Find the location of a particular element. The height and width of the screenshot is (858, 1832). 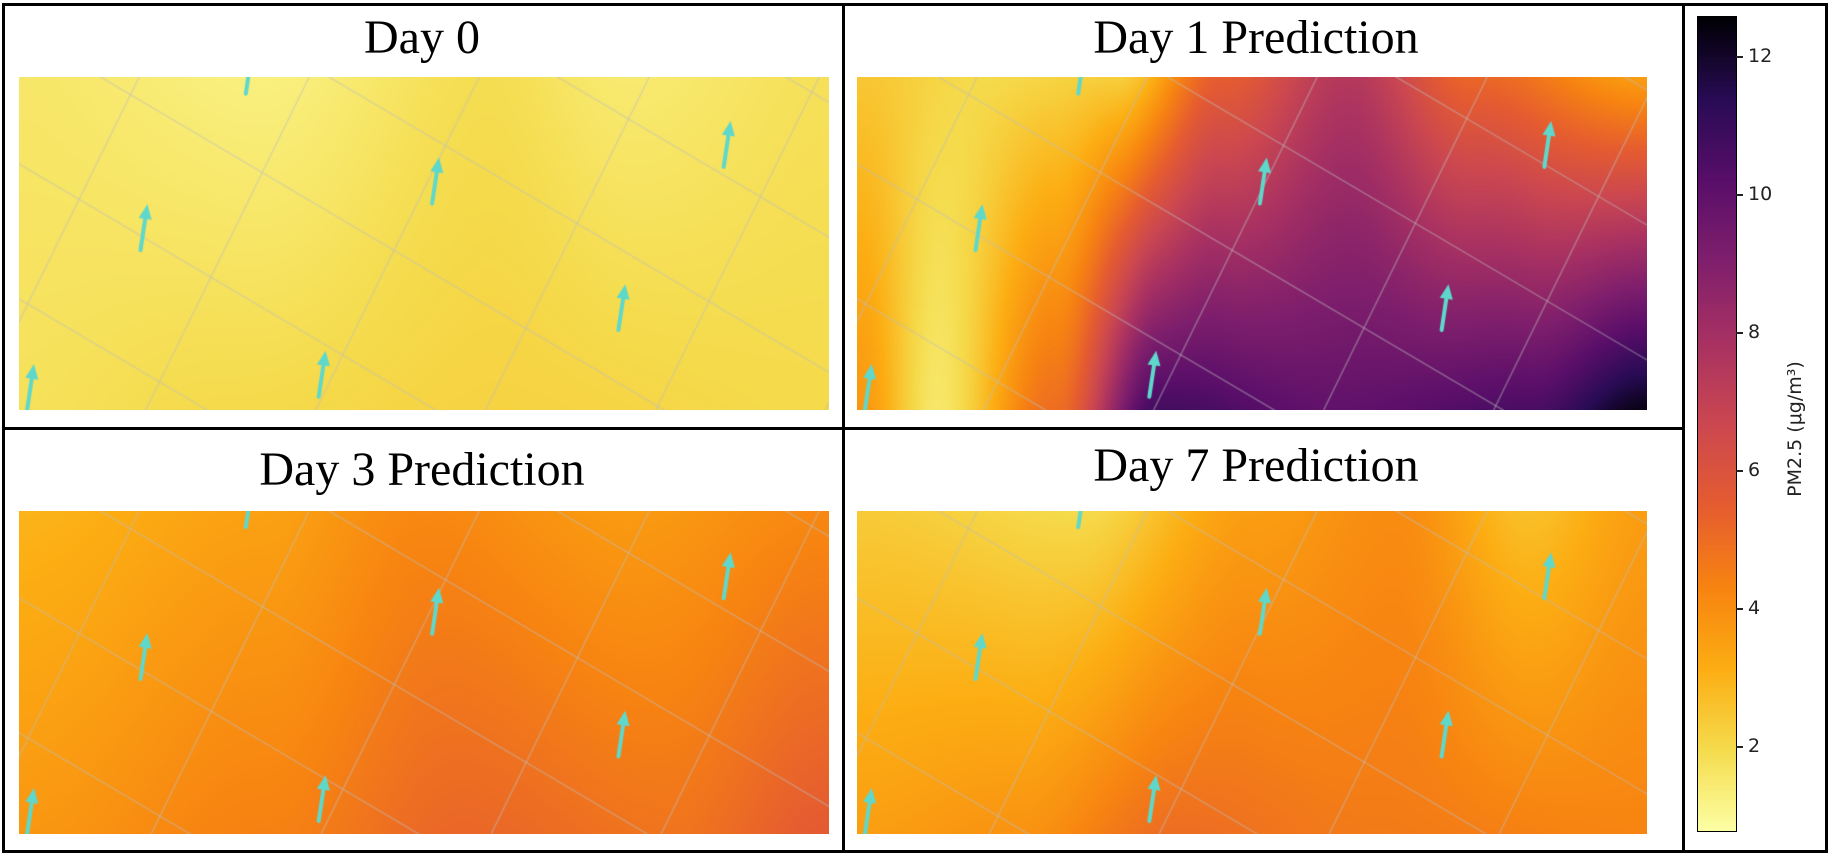

colorbar-label: PM2.5 (μg/m³) is located at coordinates (1795, 429).